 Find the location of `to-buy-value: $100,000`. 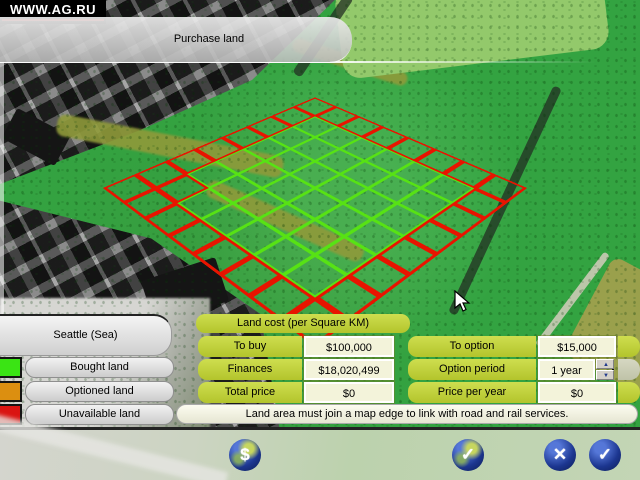

to-buy-value: $100,000 is located at coordinates (349, 346).